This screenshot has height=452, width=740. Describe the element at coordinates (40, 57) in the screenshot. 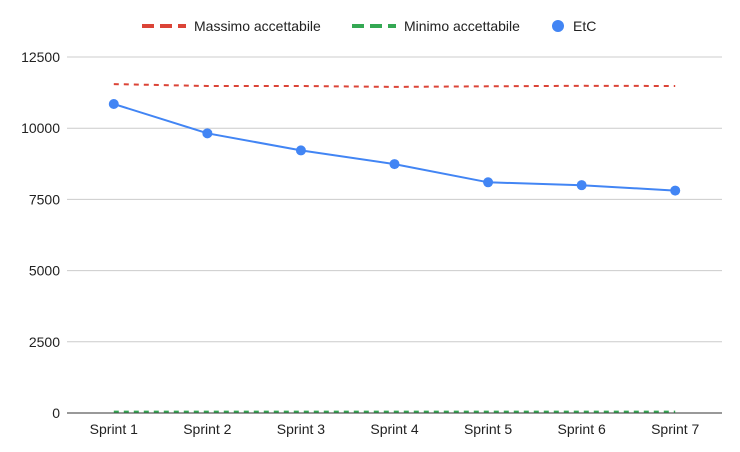

I see `y-tick-label-12500: 12500` at that location.